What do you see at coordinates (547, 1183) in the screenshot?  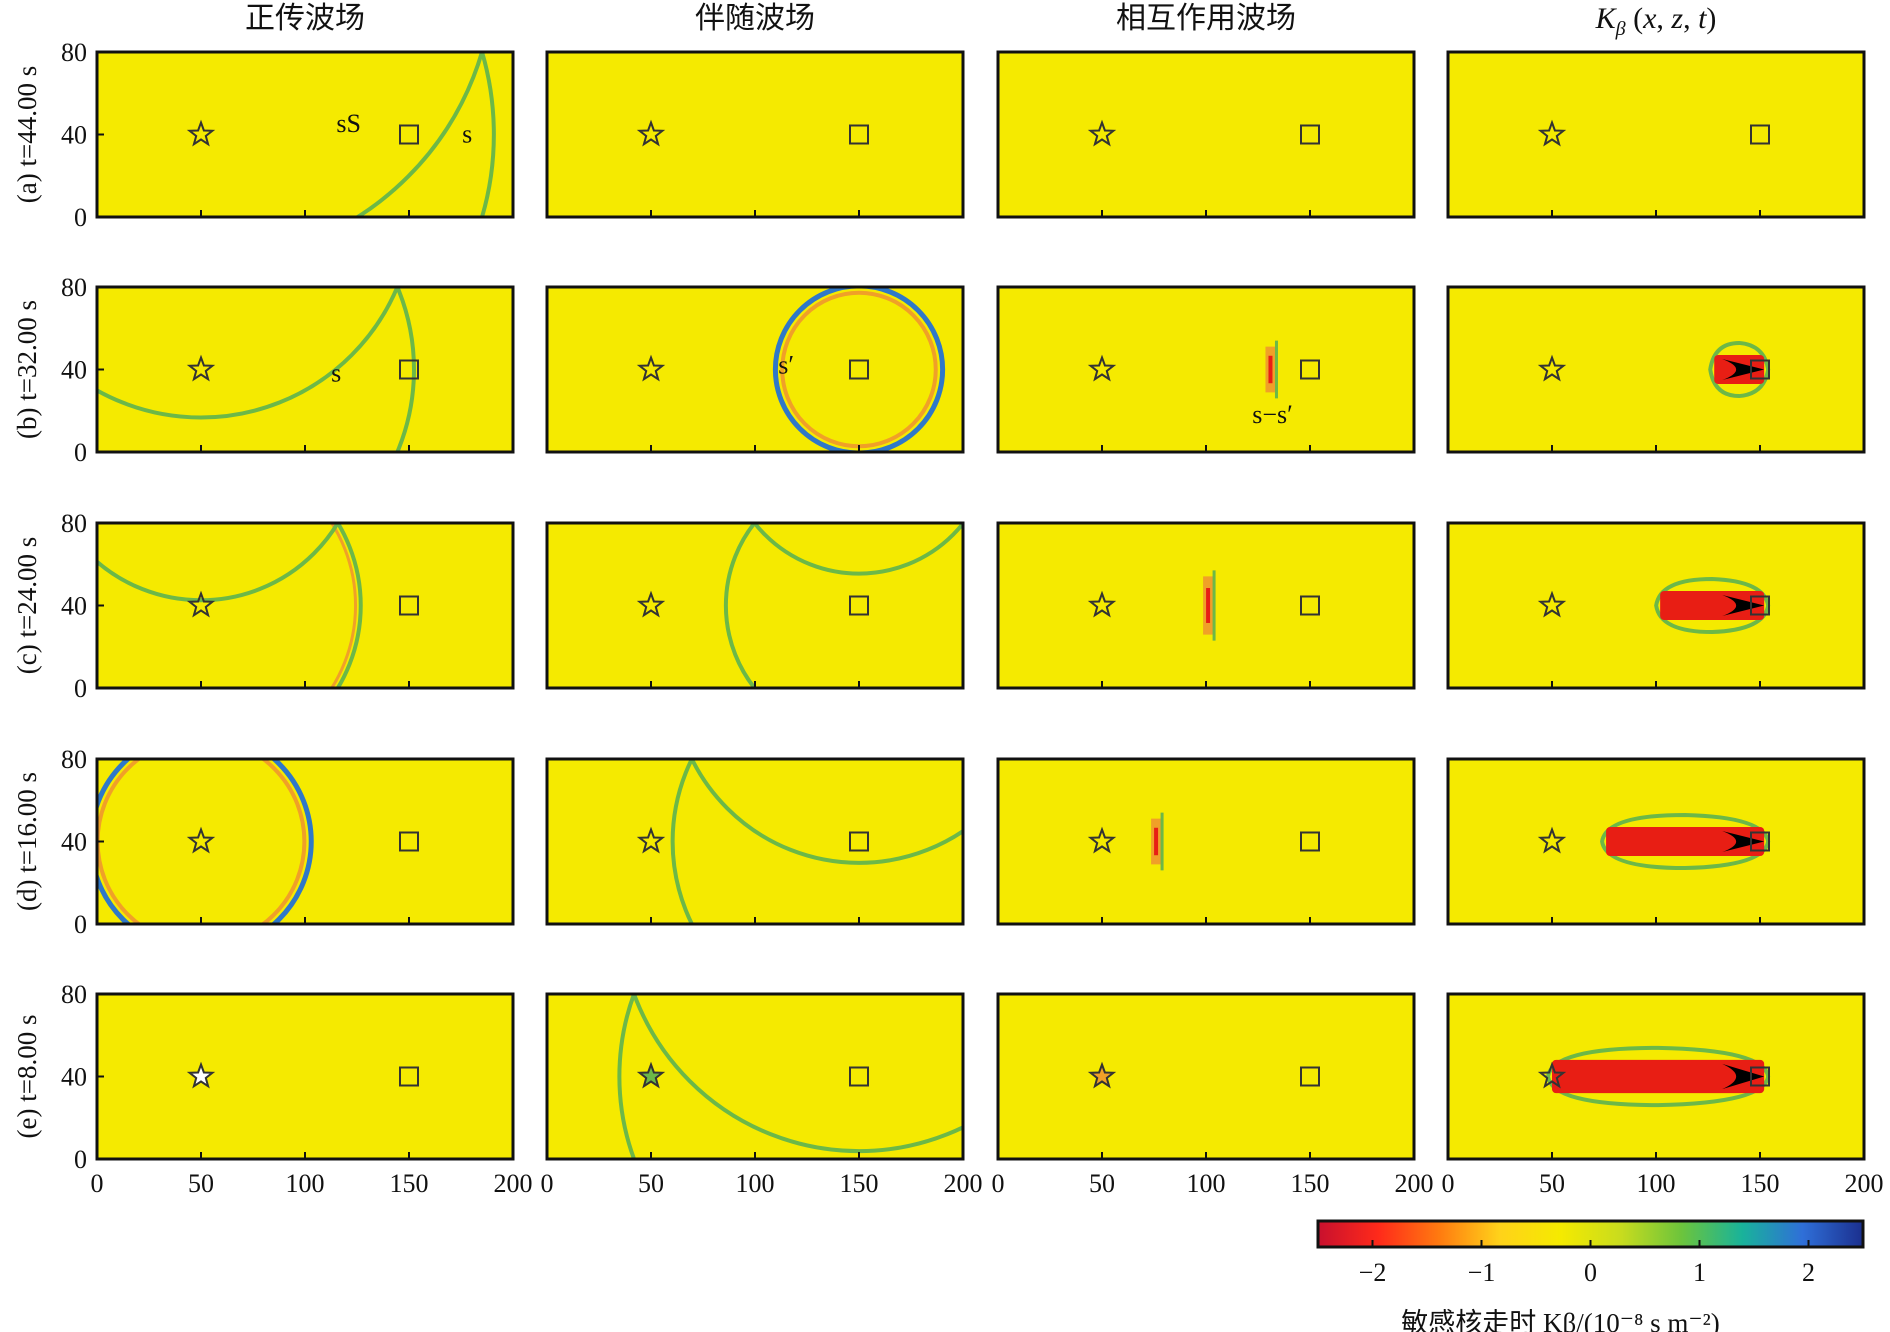 I see `x-tick-label: 0` at bounding box center [547, 1183].